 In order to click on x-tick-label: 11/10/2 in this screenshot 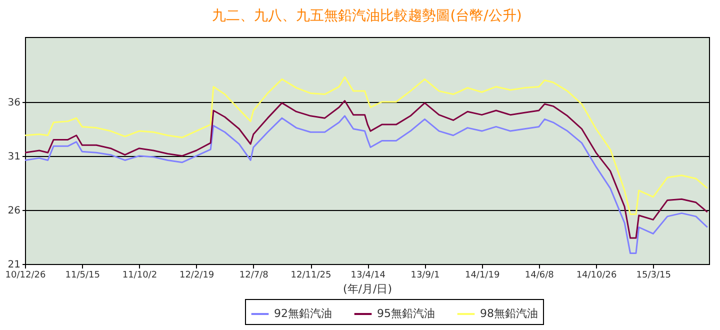, I will do `click(140, 275)`.